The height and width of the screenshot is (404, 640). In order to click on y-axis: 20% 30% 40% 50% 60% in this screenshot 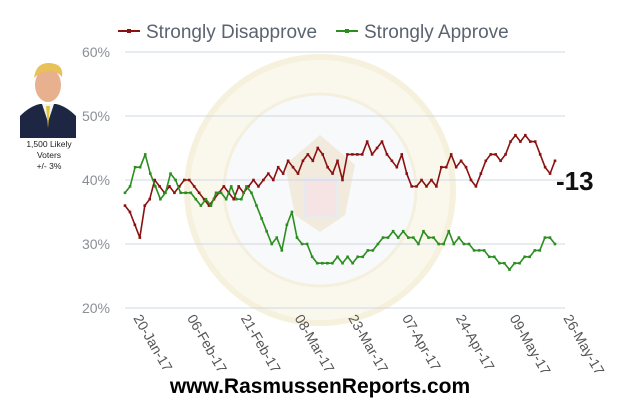, I will do `click(96, 180)`.